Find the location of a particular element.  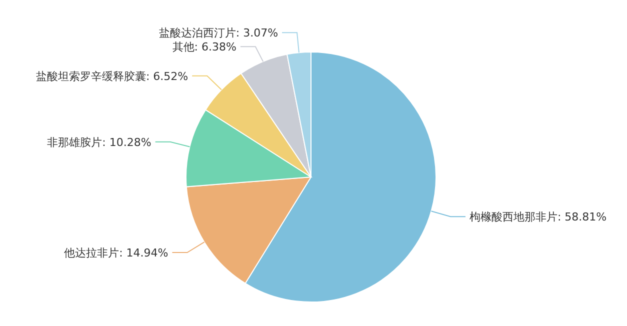

slice-label: 盐酸坦索罗辛缓释胶囊: 6.52% is located at coordinates (112, 76).